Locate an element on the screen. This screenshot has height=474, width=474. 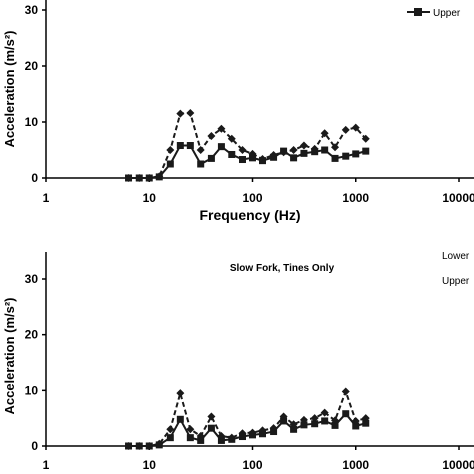
legend-square-icon is located at coordinates (418, 12).